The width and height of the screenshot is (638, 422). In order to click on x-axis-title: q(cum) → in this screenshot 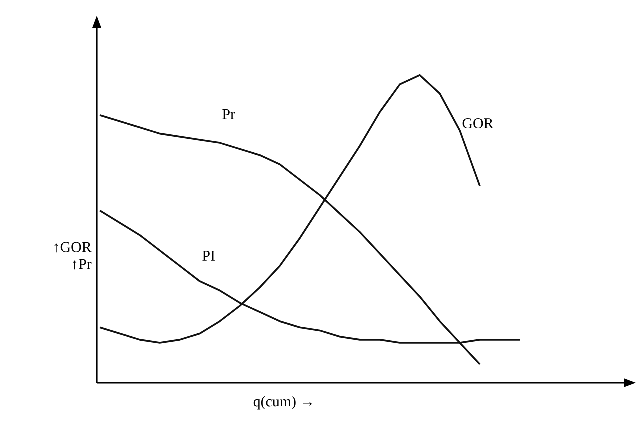, I will do `click(283, 403)`.